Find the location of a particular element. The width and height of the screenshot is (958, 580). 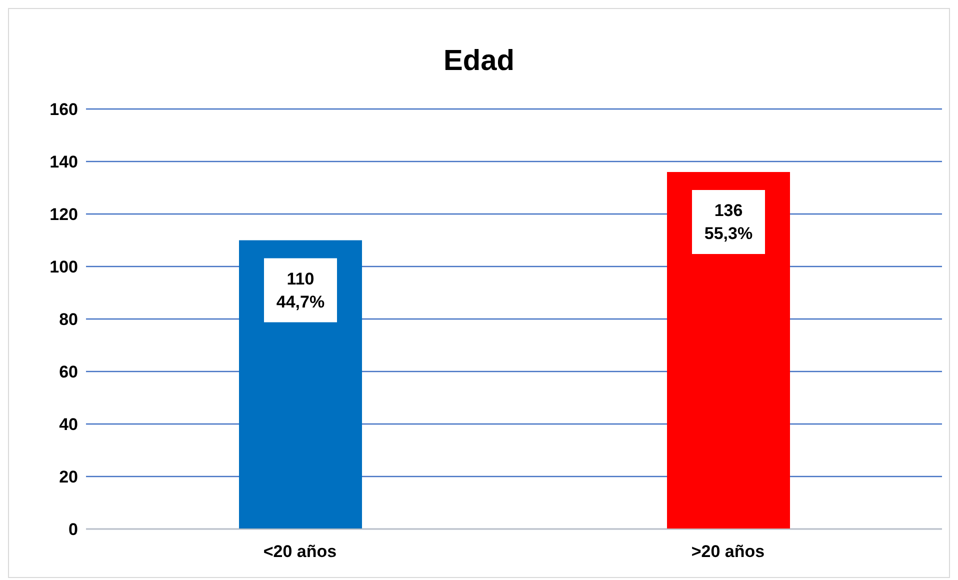

x-tick-label: >20 años is located at coordinates (728, 552).